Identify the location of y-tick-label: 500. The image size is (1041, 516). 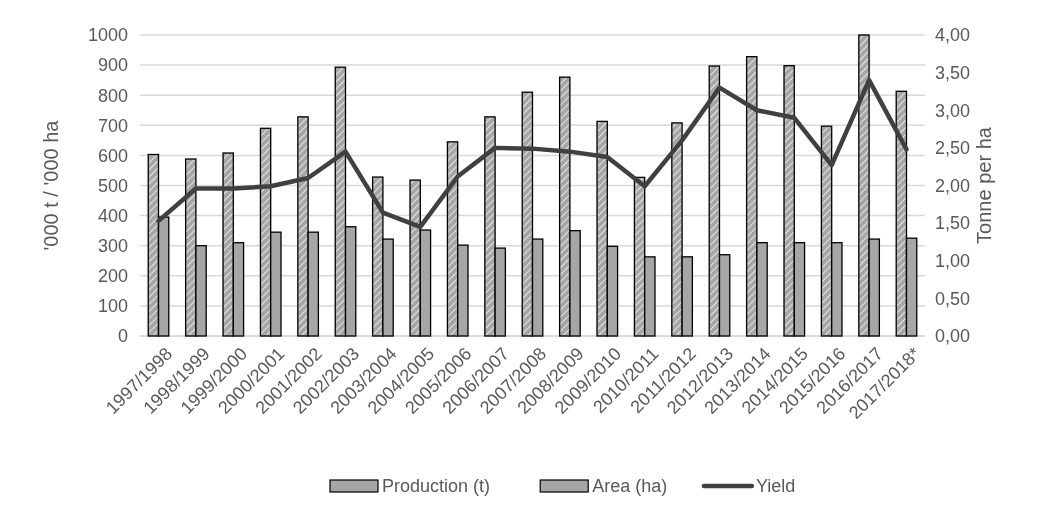
(112, 185).